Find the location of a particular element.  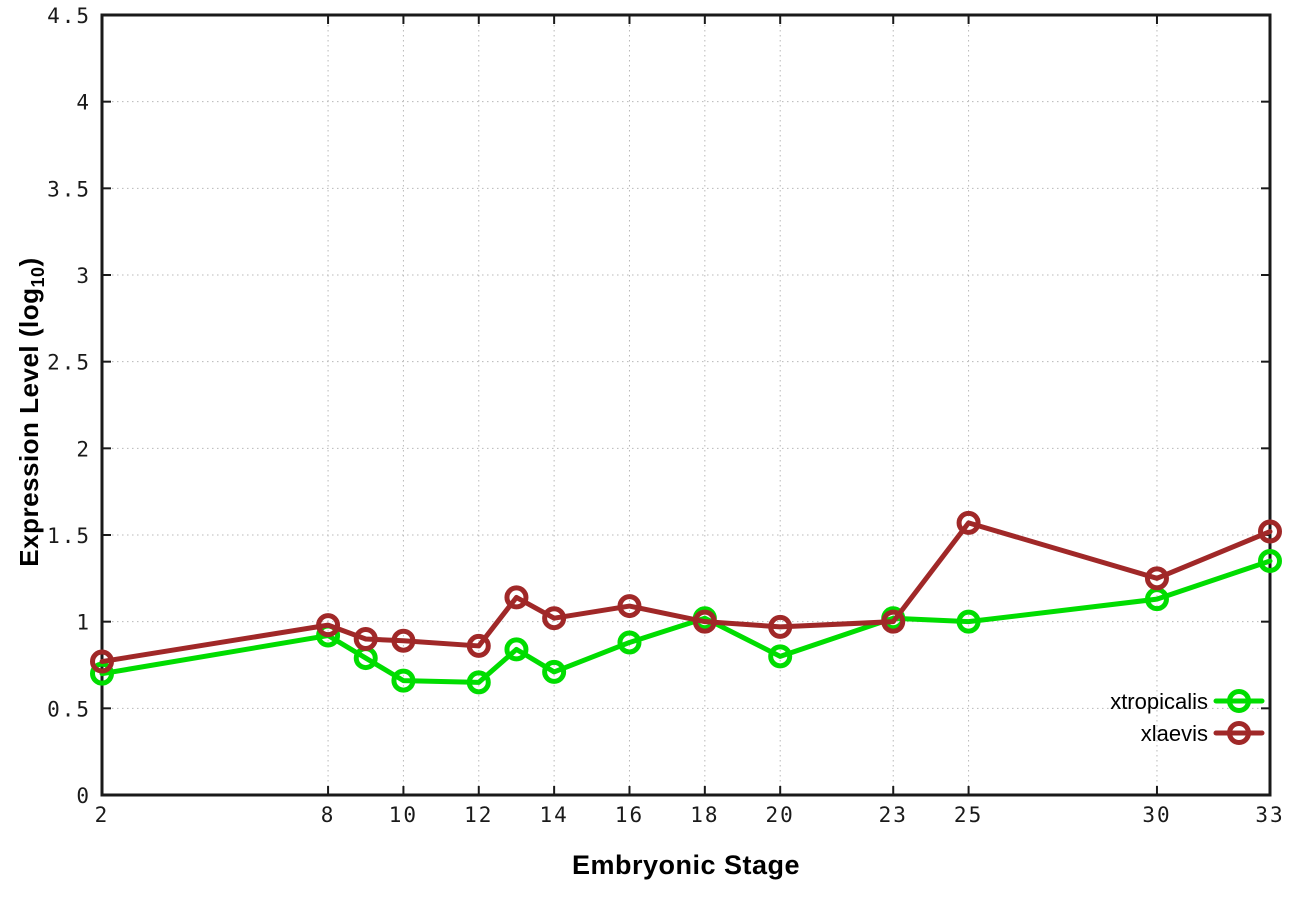

x-tick-label: 30 is located at coordinates (1156, 815).